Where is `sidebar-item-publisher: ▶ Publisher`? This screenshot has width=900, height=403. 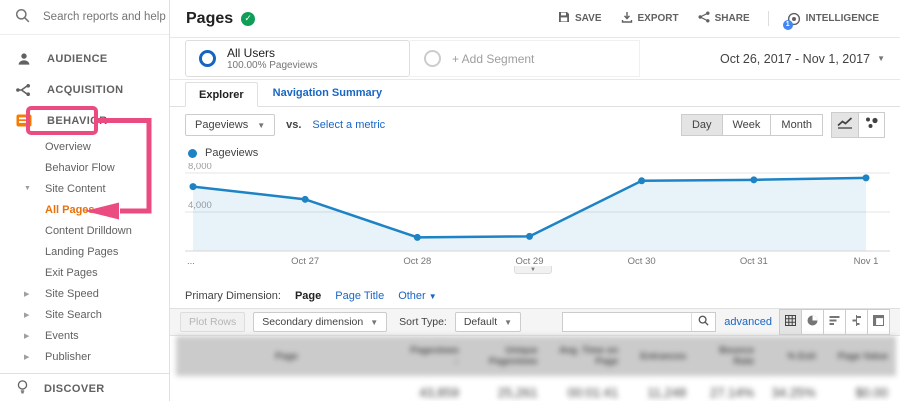 sidebar-item-publisher: ▶ Publisher is located at coordinates (57, 356).